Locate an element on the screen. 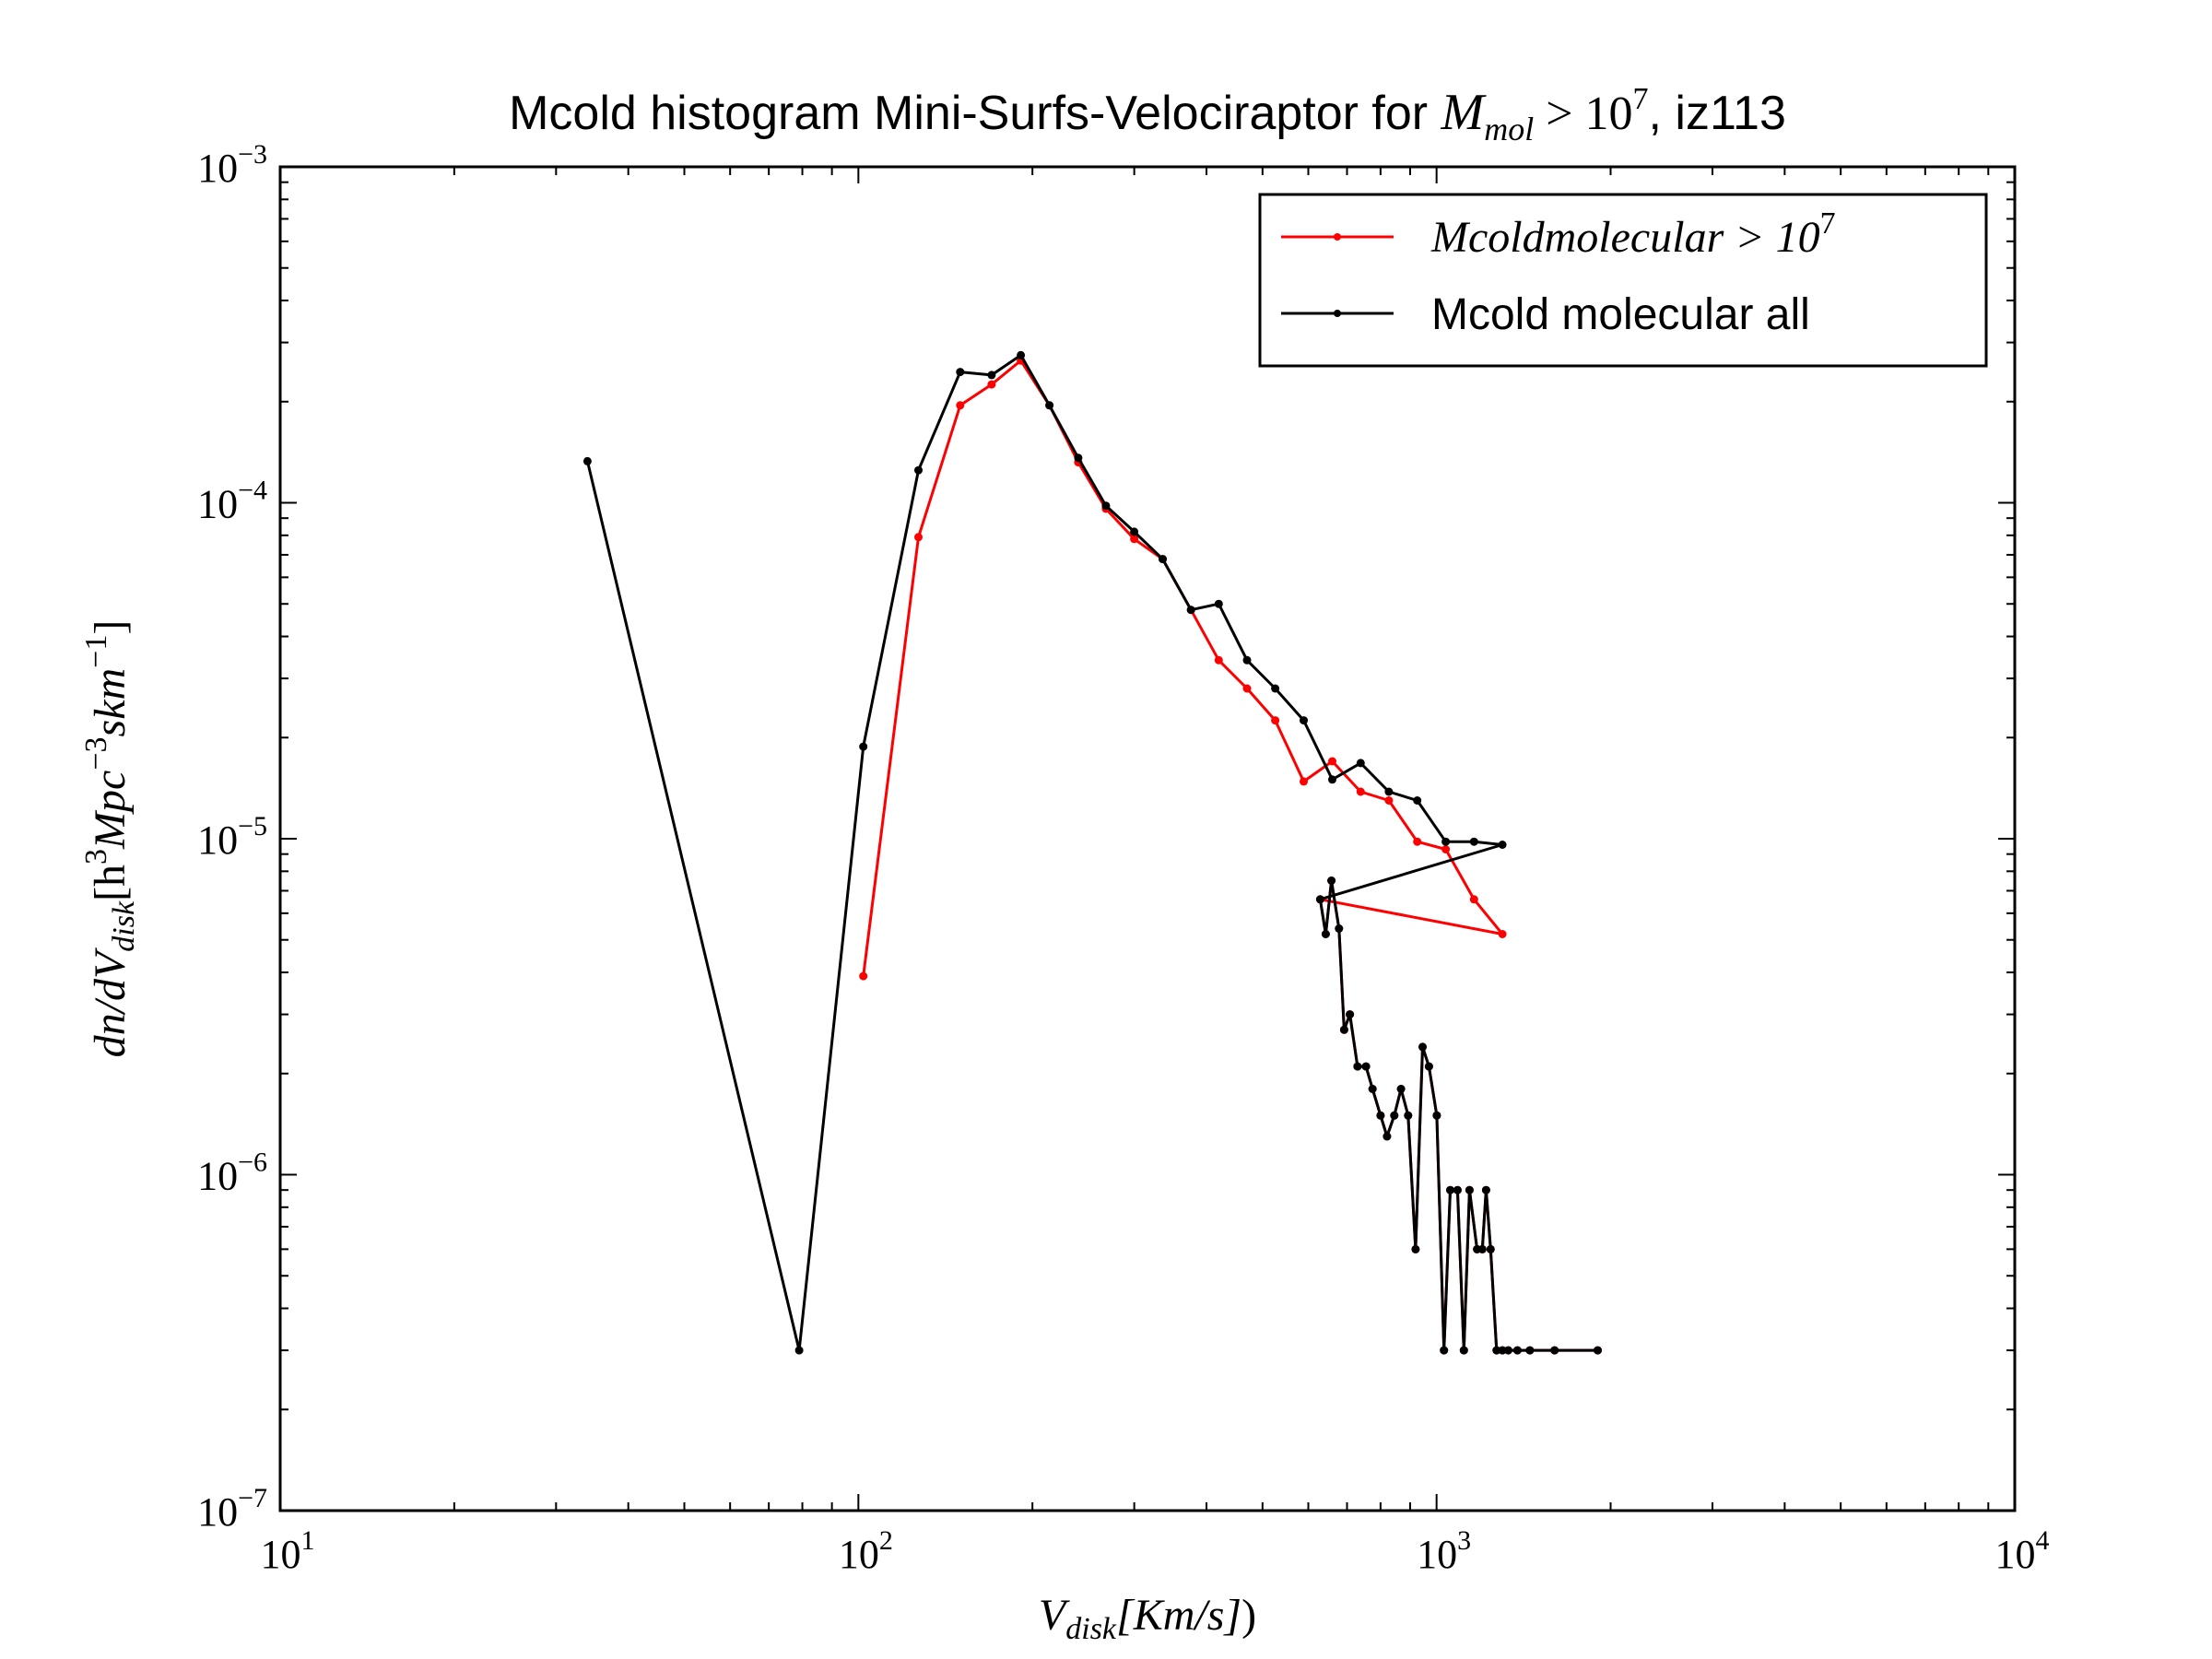 This screenshot has width=2212, height=1659. y-axis-label: dn/dVdisk[h3Mpc−3skm−1] is located at coordinates (110, 839).